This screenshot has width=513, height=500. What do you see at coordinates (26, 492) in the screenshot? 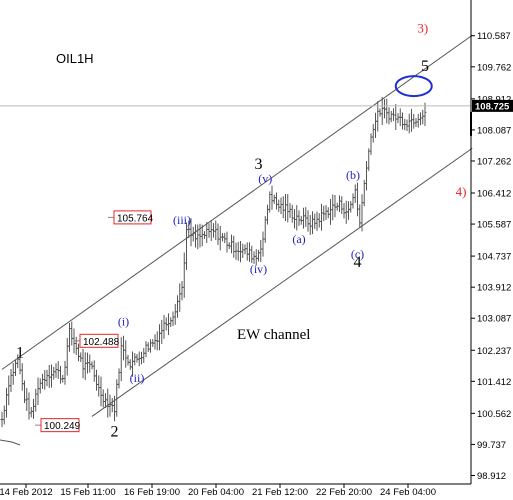
I see `time-tick-label: 14 Feb 2012` at bounding box center [26, 492].